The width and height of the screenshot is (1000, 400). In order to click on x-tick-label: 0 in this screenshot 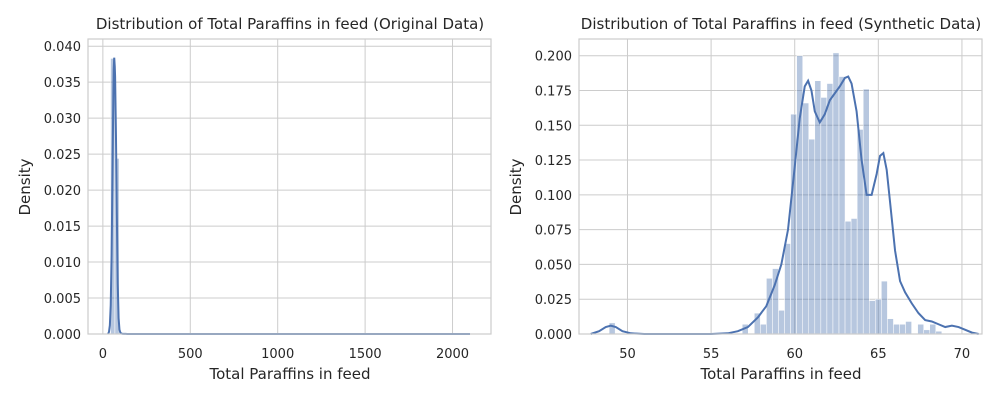, I will do `click(103, 354)`.